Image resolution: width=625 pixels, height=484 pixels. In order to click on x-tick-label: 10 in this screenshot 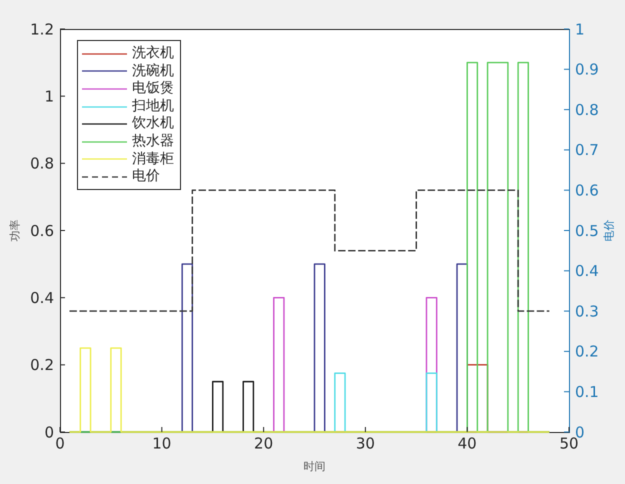, I will do `click(162, 443)`.